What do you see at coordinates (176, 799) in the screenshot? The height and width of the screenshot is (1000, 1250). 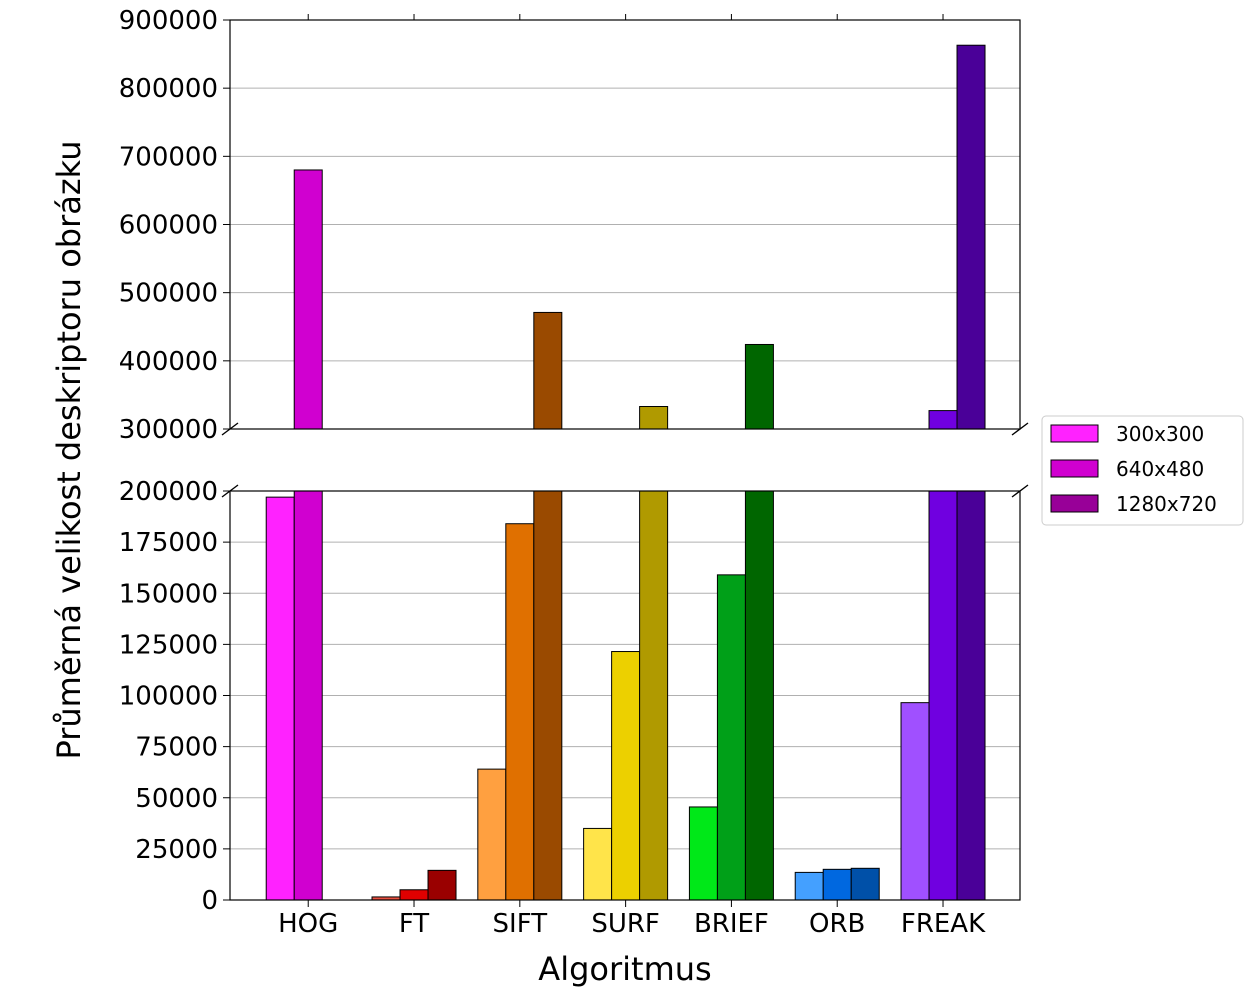 I see `lower-ytick-label: 50000` at bounding box center [176, 799].